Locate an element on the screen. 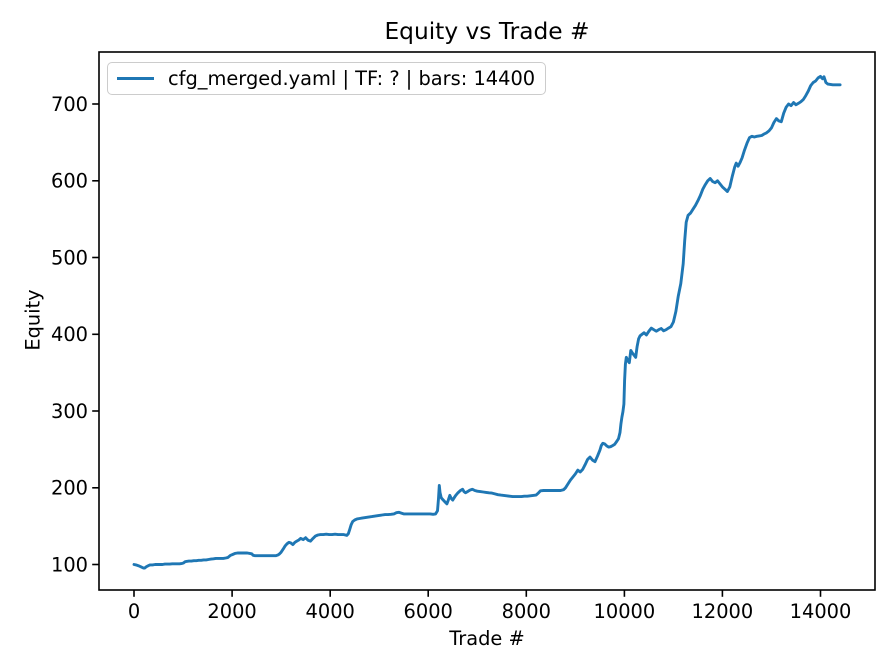  x-tick-label: 6000 is located at coordinates (428, 611).